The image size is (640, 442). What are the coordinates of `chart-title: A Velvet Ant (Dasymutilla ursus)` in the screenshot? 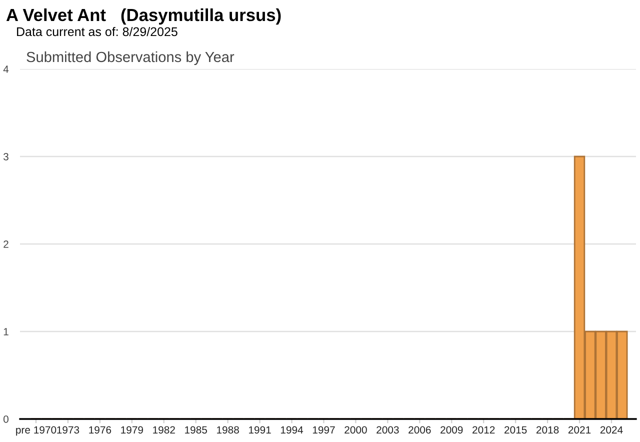 It's located at (143, 16).